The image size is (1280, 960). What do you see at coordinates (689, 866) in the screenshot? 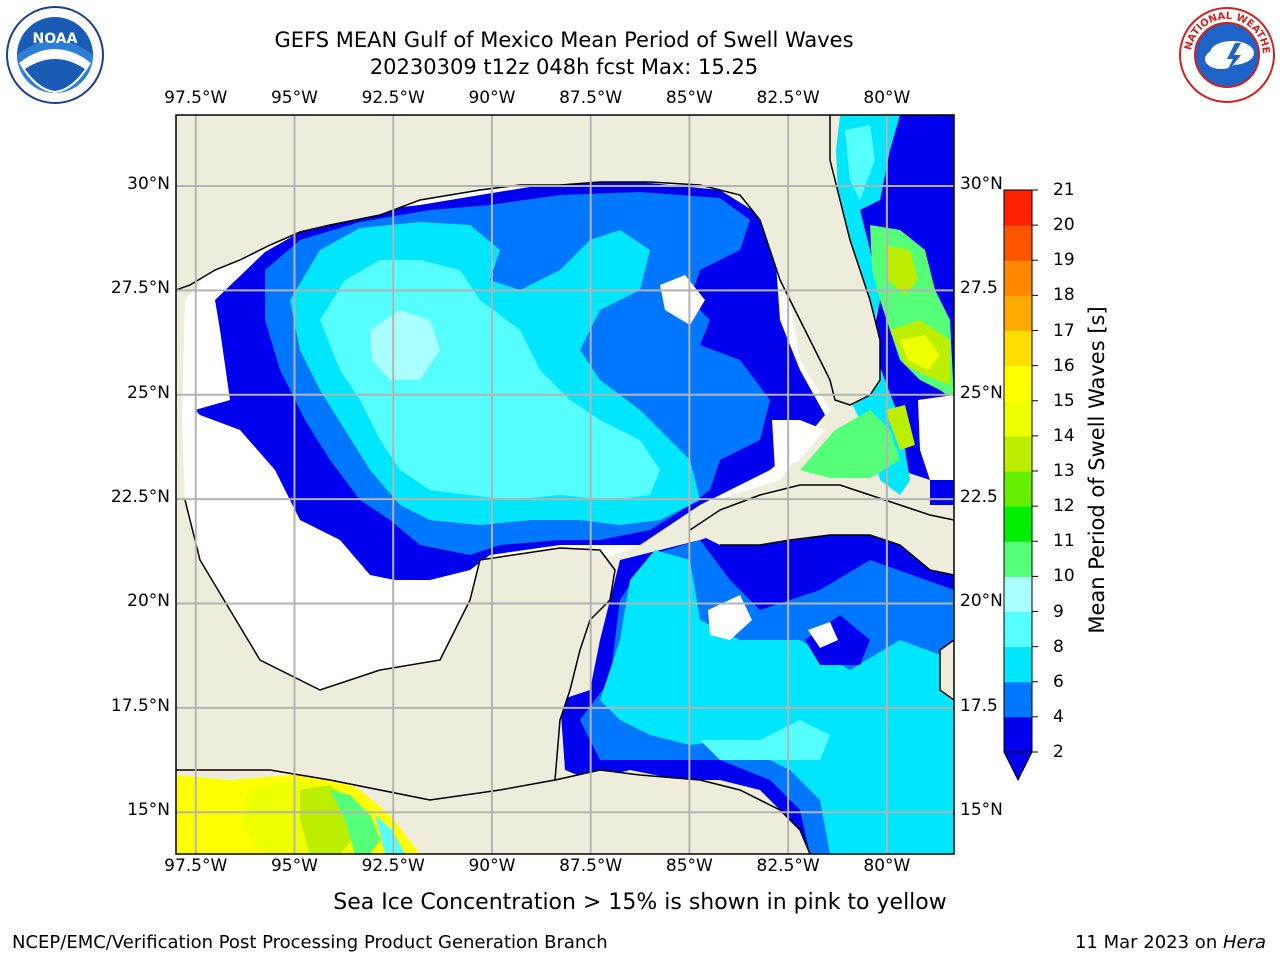
I see `lon-label-bottom: 85°W` at bounding box center [689, 866].